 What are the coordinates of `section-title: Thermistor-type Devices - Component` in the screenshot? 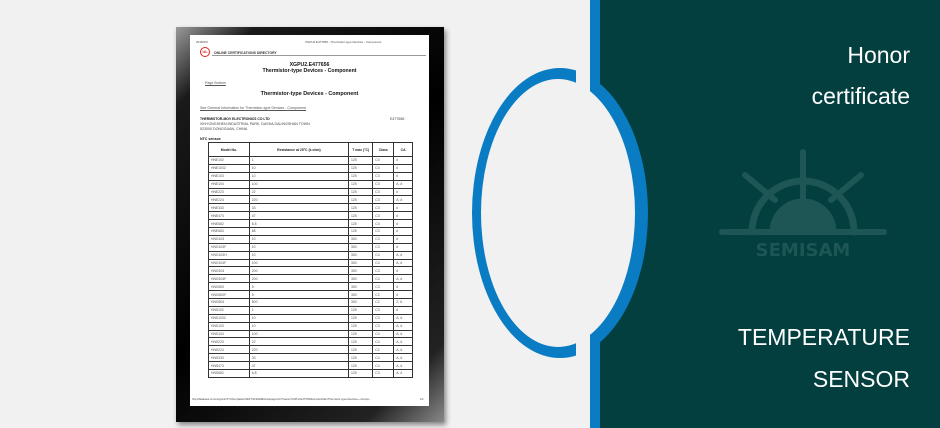 It's located at (309, 94).